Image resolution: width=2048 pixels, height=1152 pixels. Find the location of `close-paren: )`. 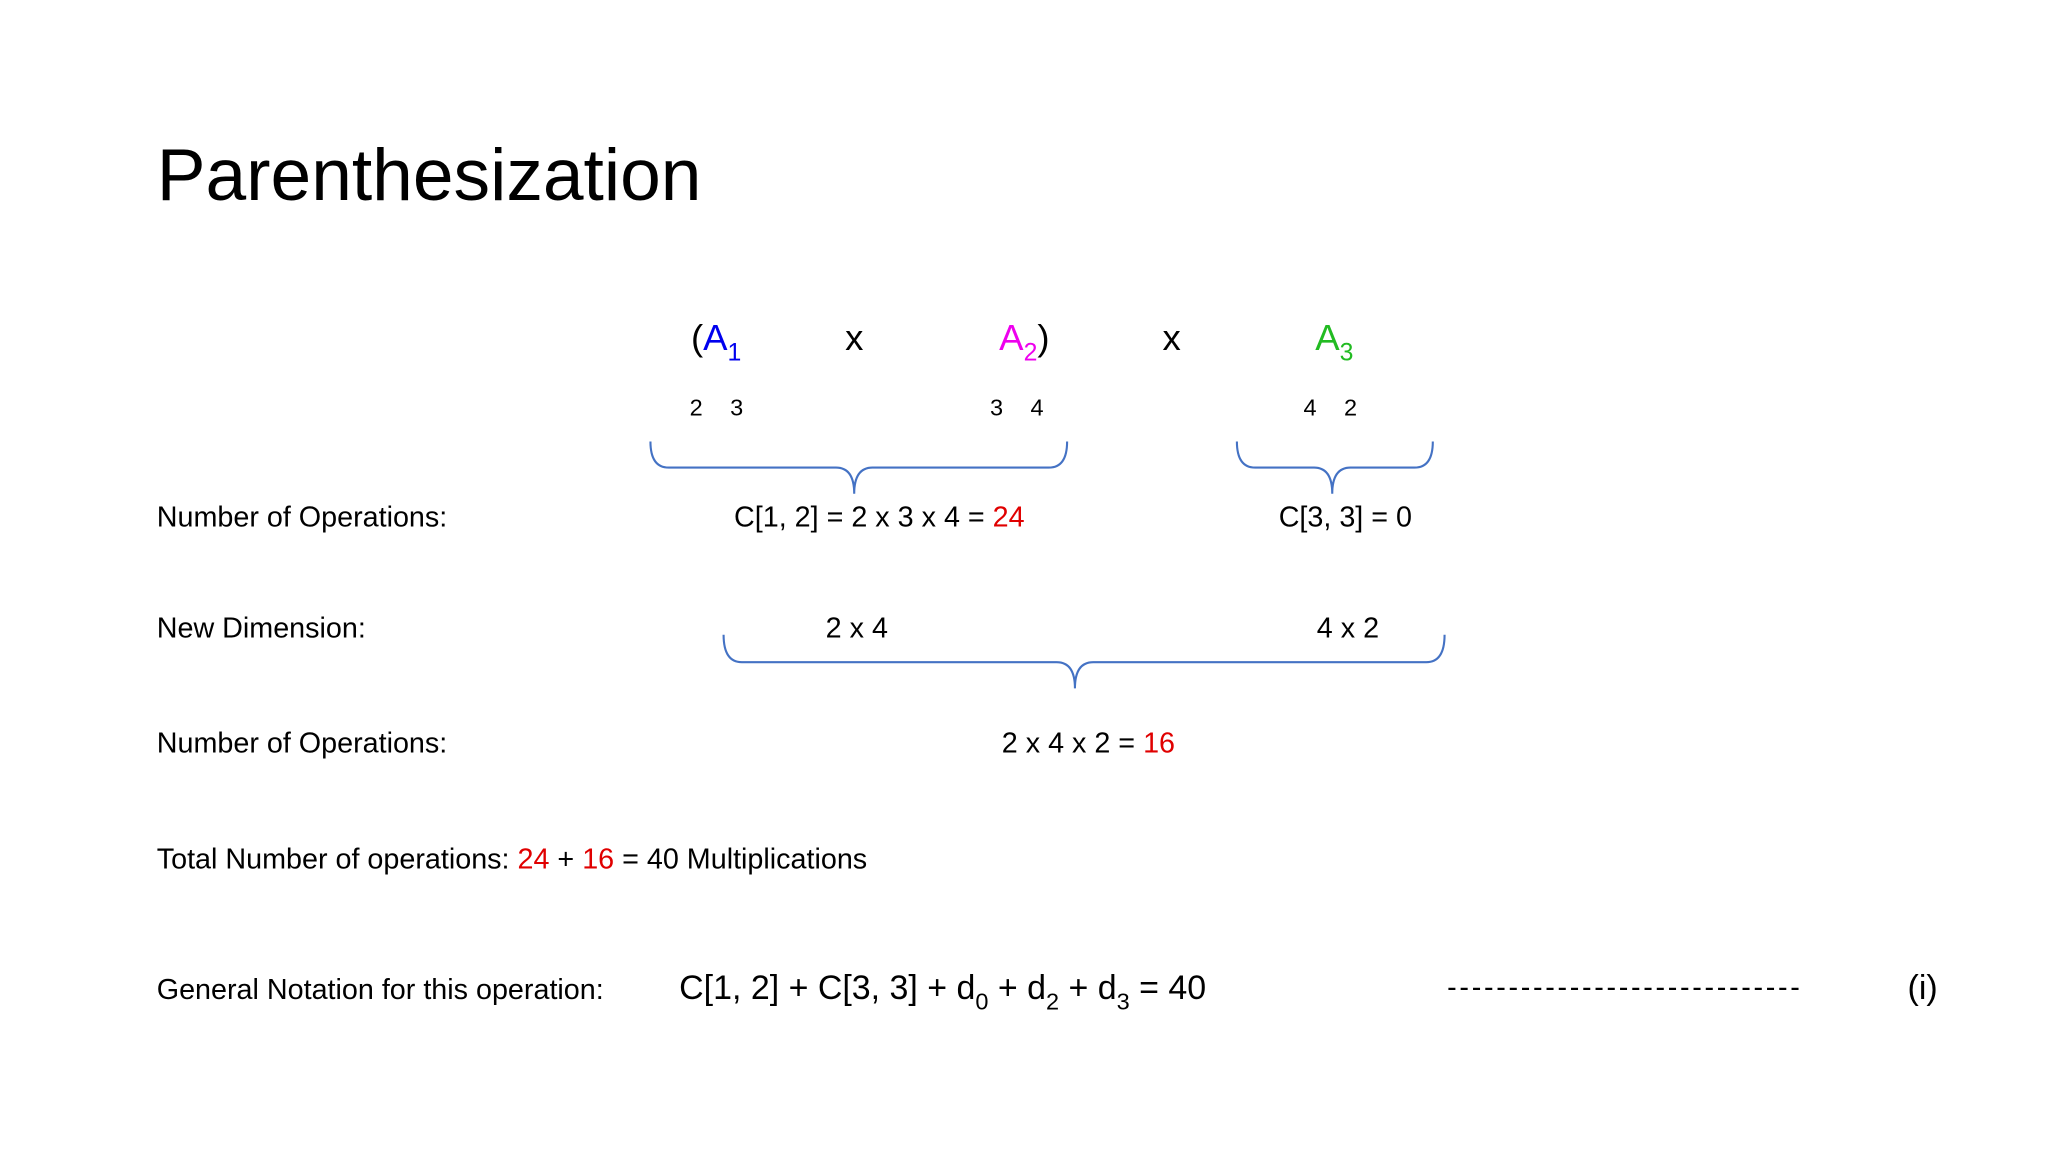

close-paren: ) is located at coordinates (1043, 337).